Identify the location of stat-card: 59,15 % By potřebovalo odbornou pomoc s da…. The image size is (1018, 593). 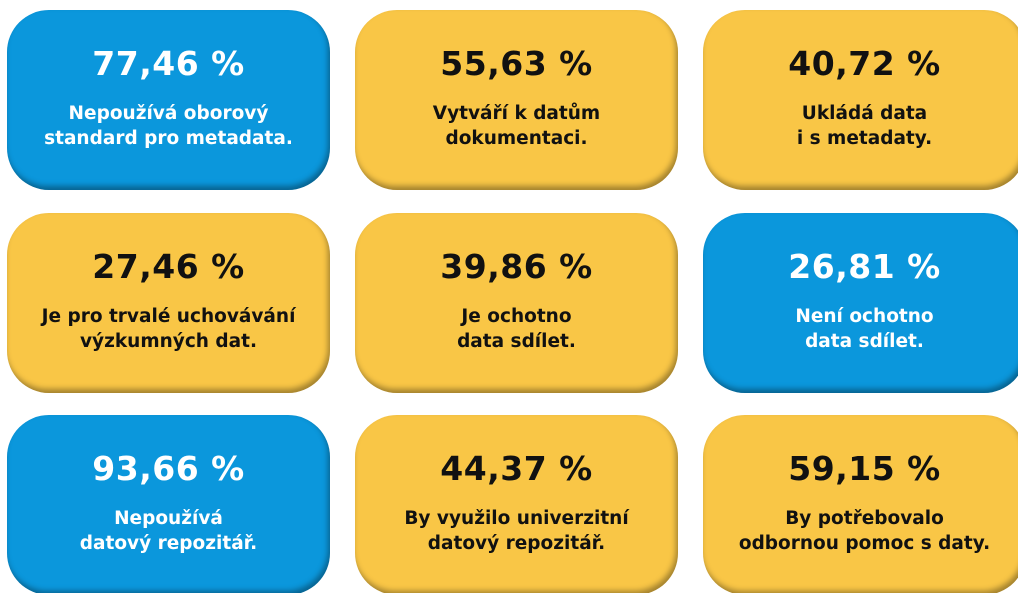
(860, 504).